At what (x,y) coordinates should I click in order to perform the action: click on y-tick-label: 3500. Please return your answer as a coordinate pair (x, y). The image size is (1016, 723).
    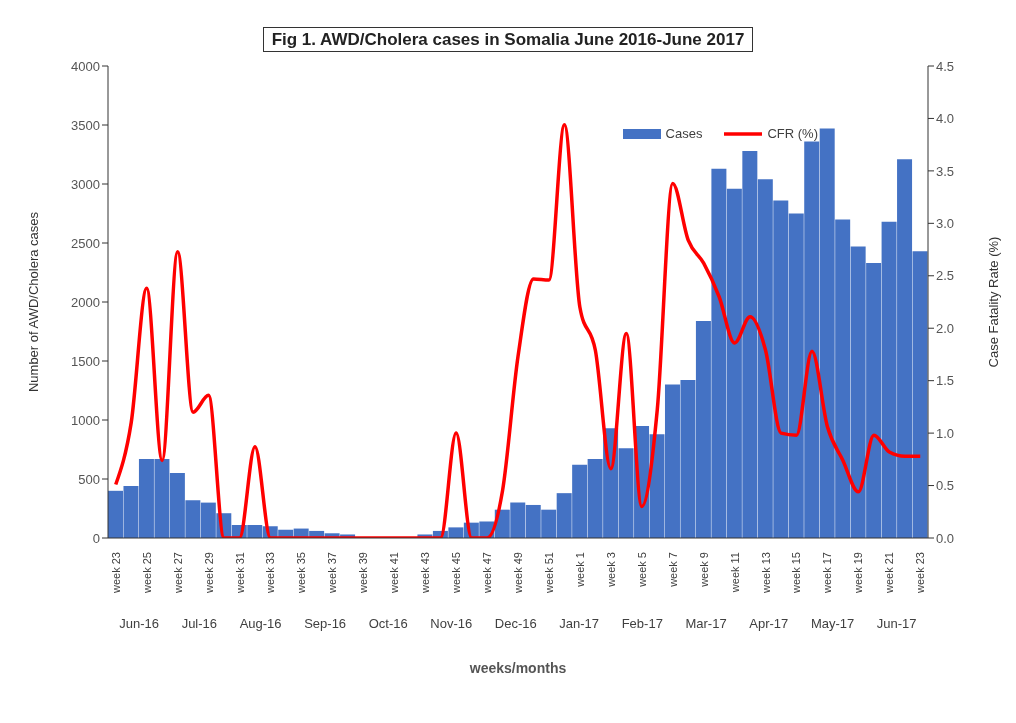
    Looking at the image, I should click on (85, 125).